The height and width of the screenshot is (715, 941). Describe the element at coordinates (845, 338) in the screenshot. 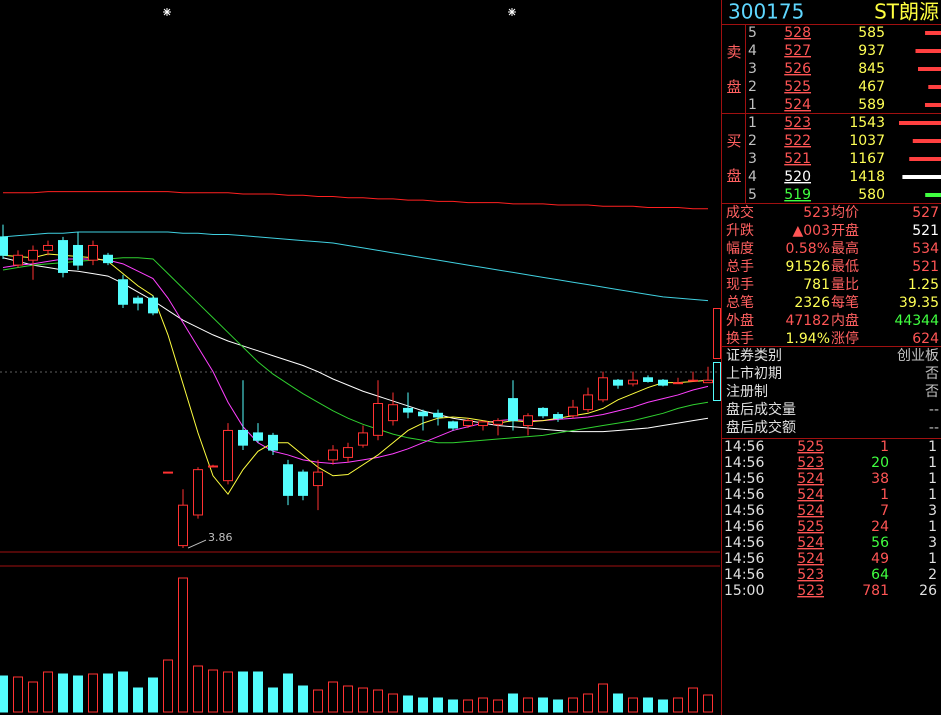

I see `stat-label: 涨停` at that location.